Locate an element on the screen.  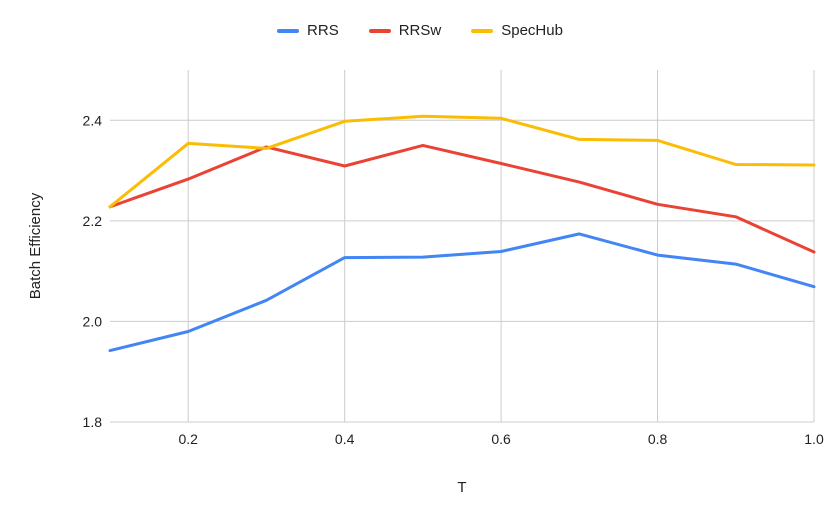
legend-item-spechub: SpecHub is located at coordinates (517, 30).